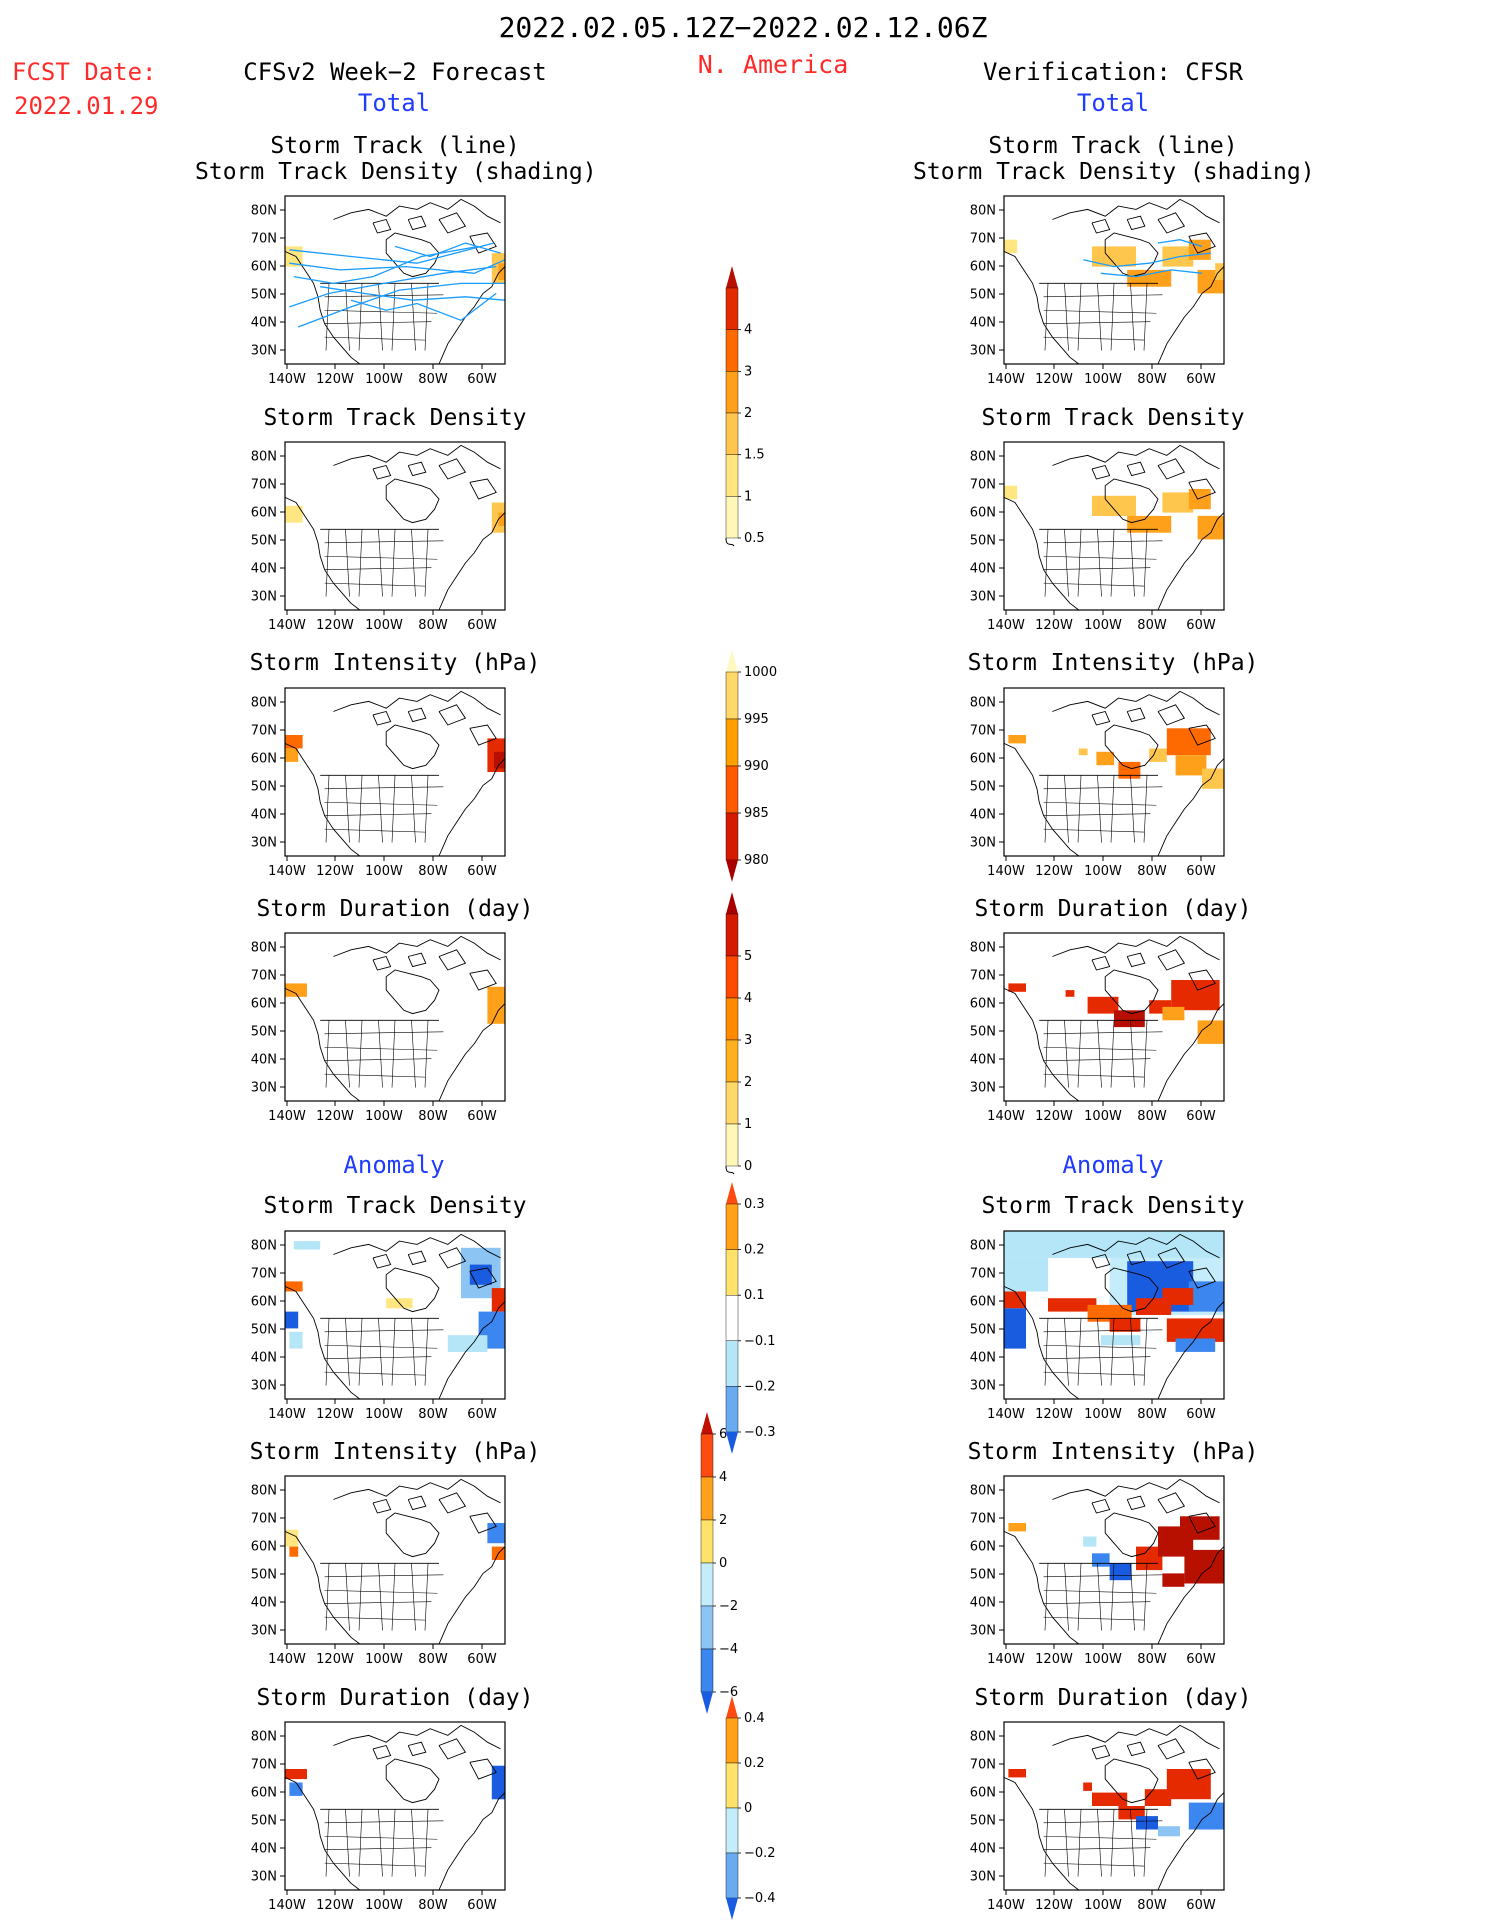  I want to click on map-left-anom-intensity-lon-label-1: 120W, so click(335, 1659).